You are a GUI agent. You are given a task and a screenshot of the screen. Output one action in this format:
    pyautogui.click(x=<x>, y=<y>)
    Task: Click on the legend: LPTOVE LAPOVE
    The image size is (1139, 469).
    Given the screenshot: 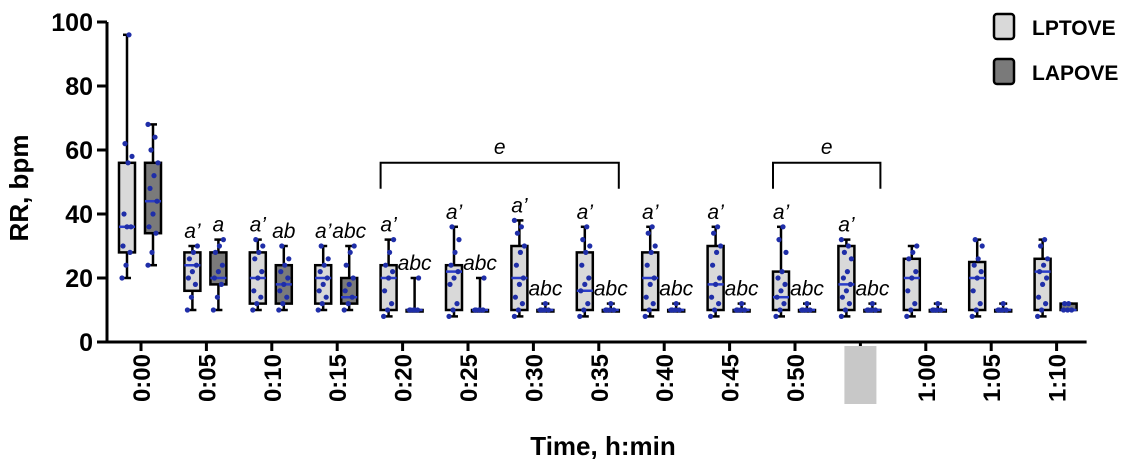 What is the action you would take?
    pyautogui.click(x=1055, y=49)
    